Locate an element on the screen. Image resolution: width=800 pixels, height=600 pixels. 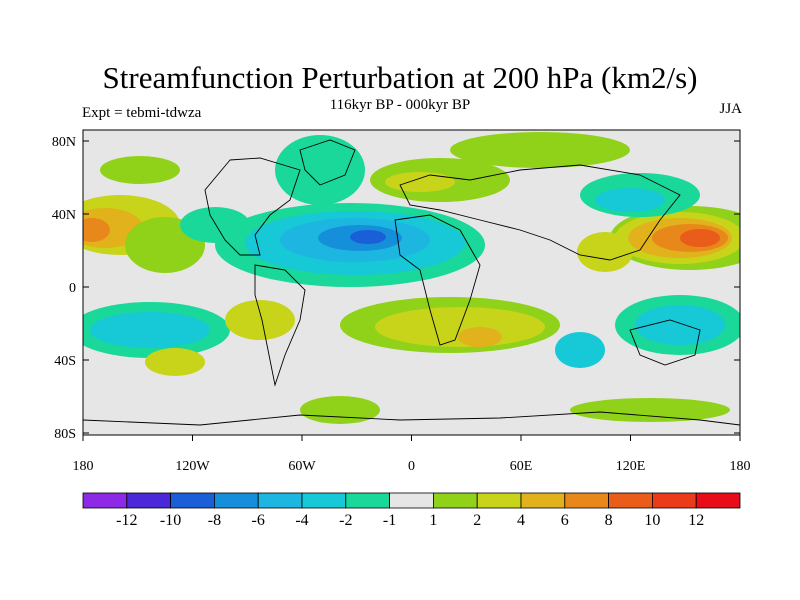
colorbar-labels: -12 -10 -8 -6 -4 -2 -1 1 2 4 6 8 10 12 is located at coordinates (410, 520).